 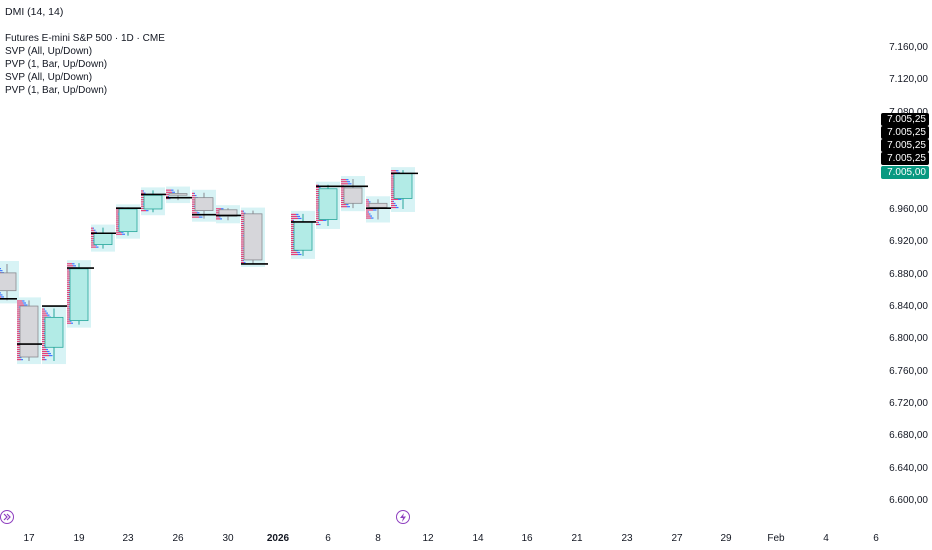 What do you see at coordinates (403, 517) in the screenshot?
I see `lightning-icon` at bounding box center [403, 517].